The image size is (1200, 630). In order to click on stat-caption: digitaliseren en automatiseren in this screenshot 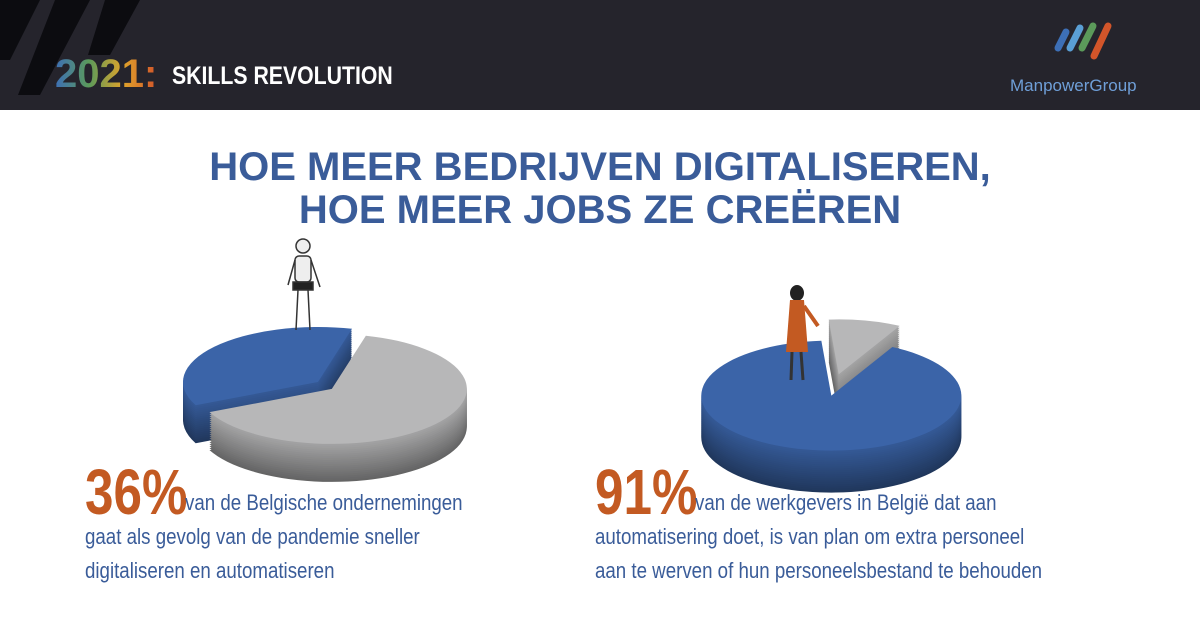, I will do `click(210, 570)`.